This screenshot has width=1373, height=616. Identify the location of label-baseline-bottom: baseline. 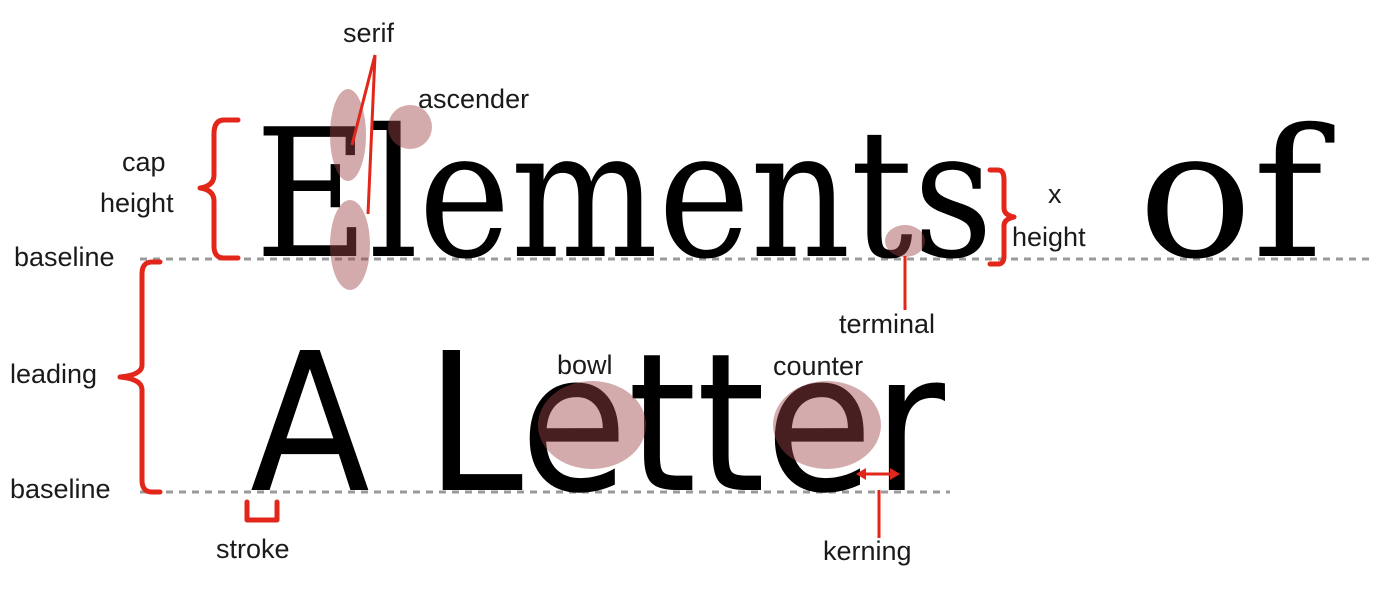
(60, 489).